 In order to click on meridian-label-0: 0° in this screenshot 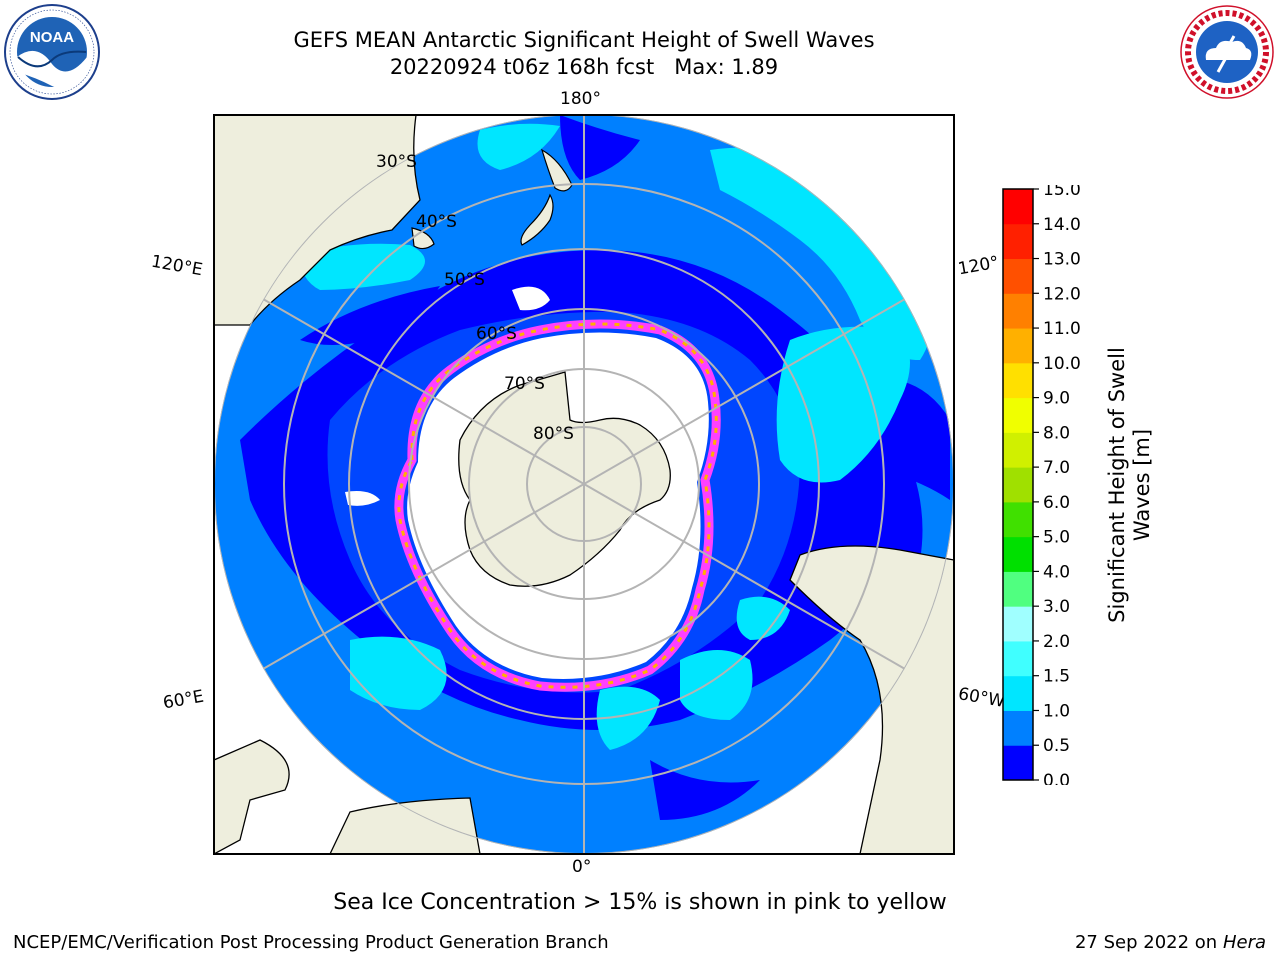, I will do `click(582, 867)`.